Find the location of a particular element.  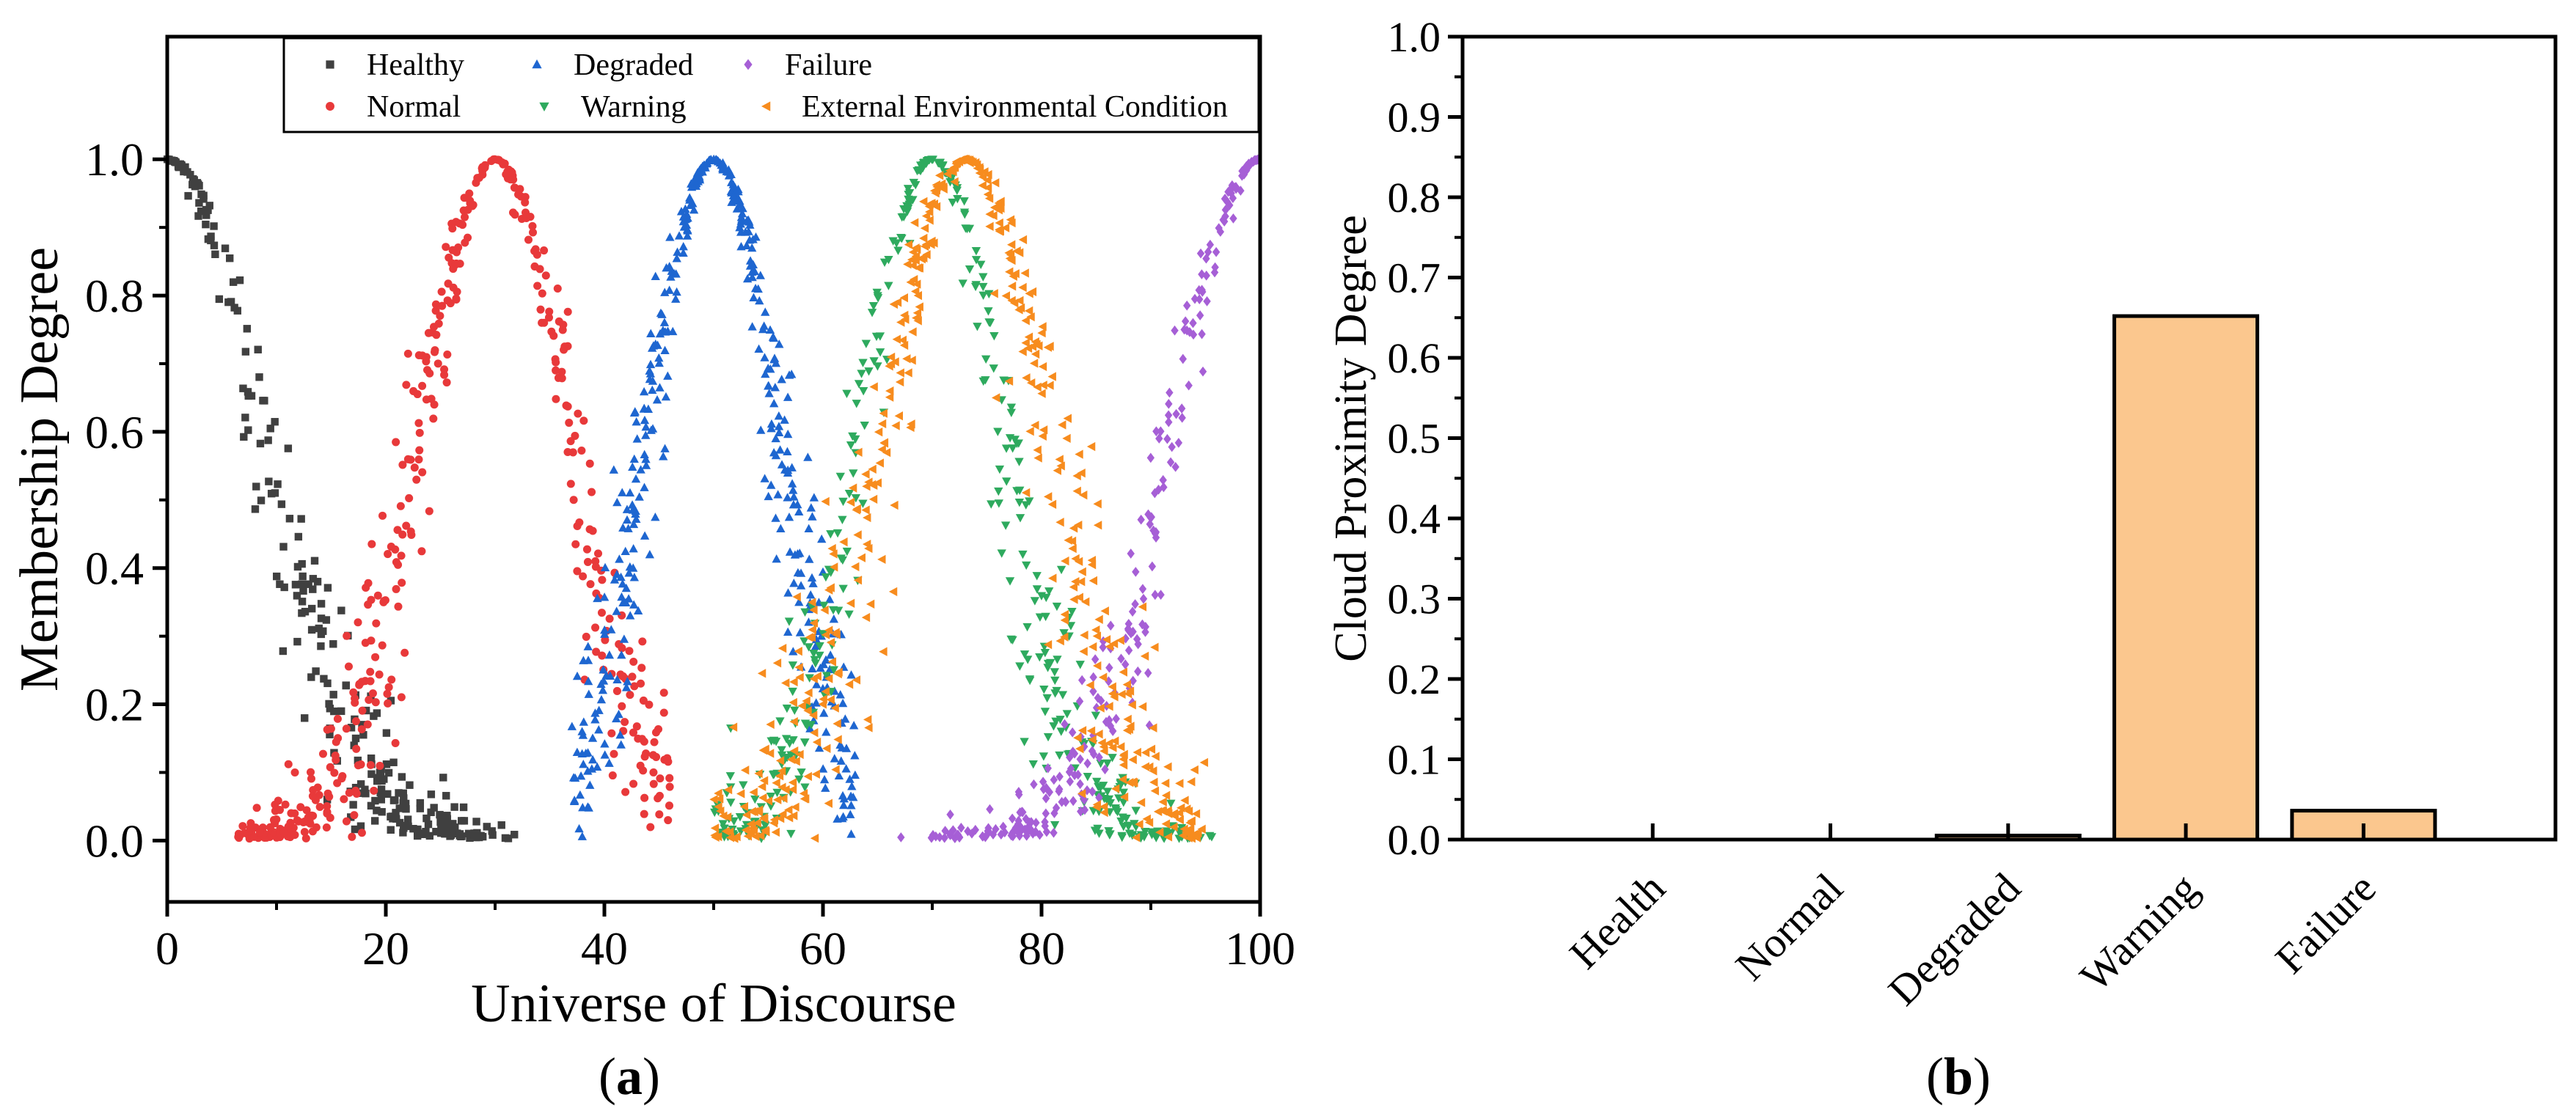

y-tick-label: 0.8 is located at coordinates (114, 296).